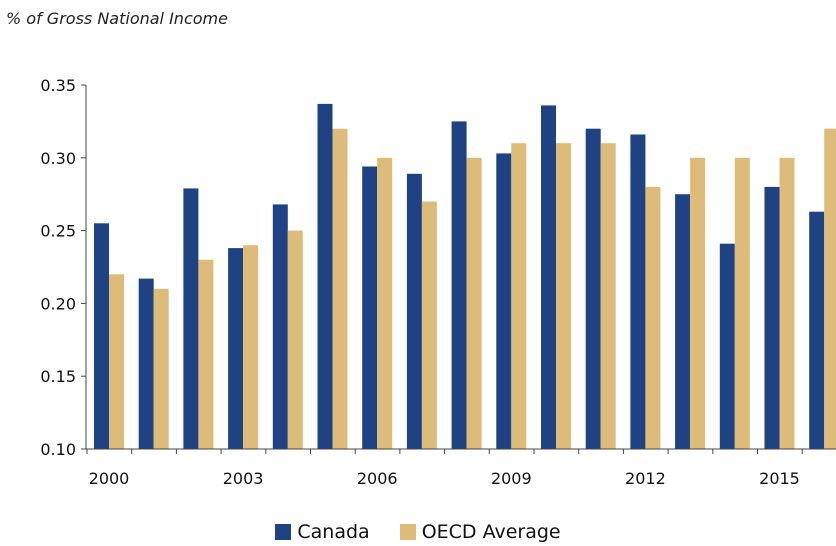  Describe the element at coordinates (161, 368) in the screenshot. I see `bar-oecd-2001` at that location.